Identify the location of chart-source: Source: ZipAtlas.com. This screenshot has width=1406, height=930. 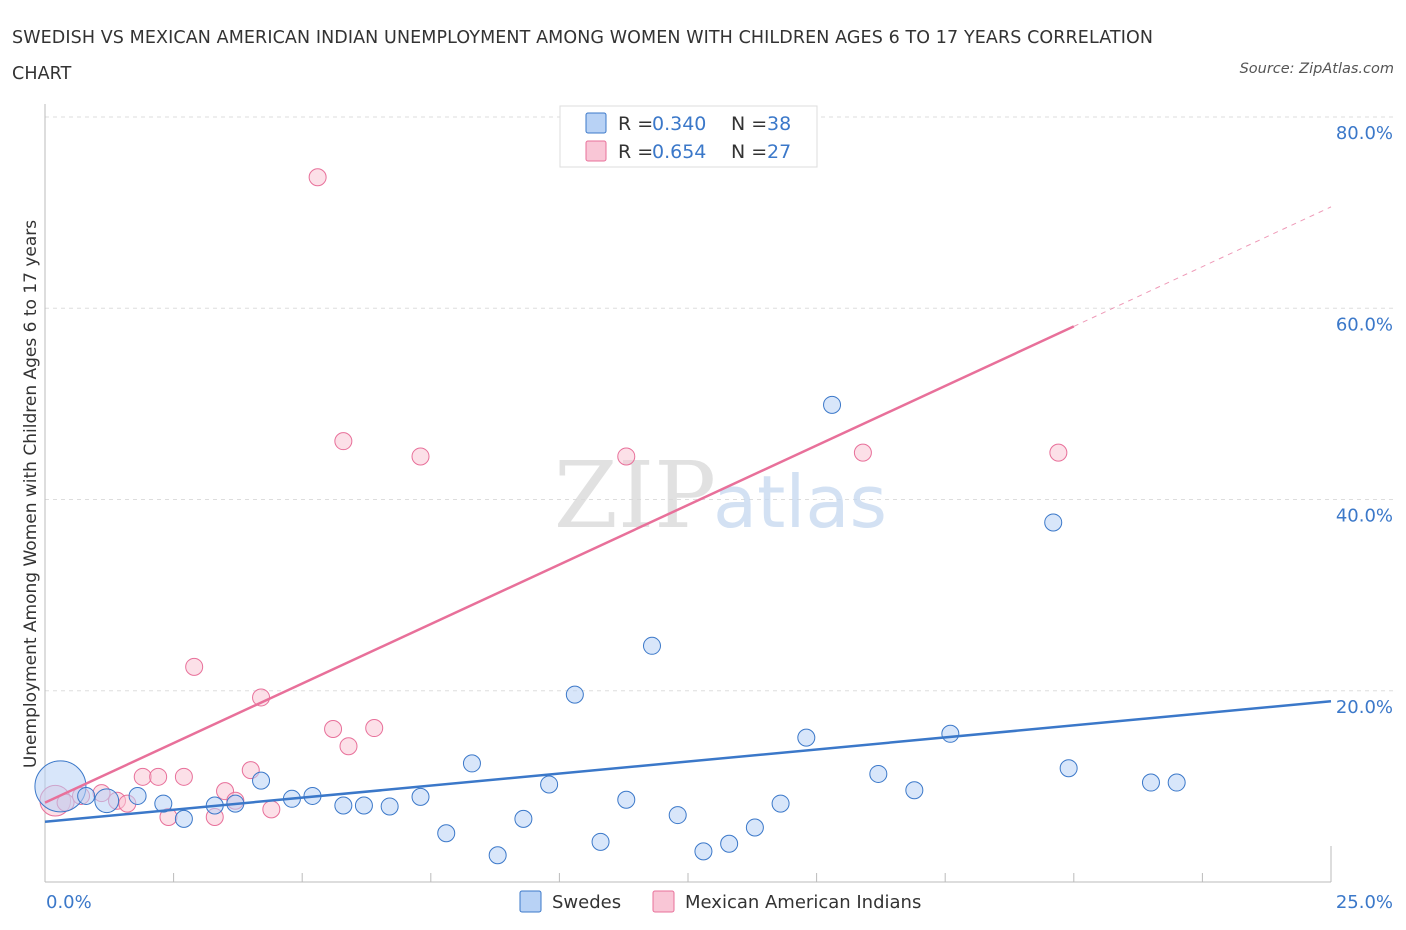
(1316, 69).